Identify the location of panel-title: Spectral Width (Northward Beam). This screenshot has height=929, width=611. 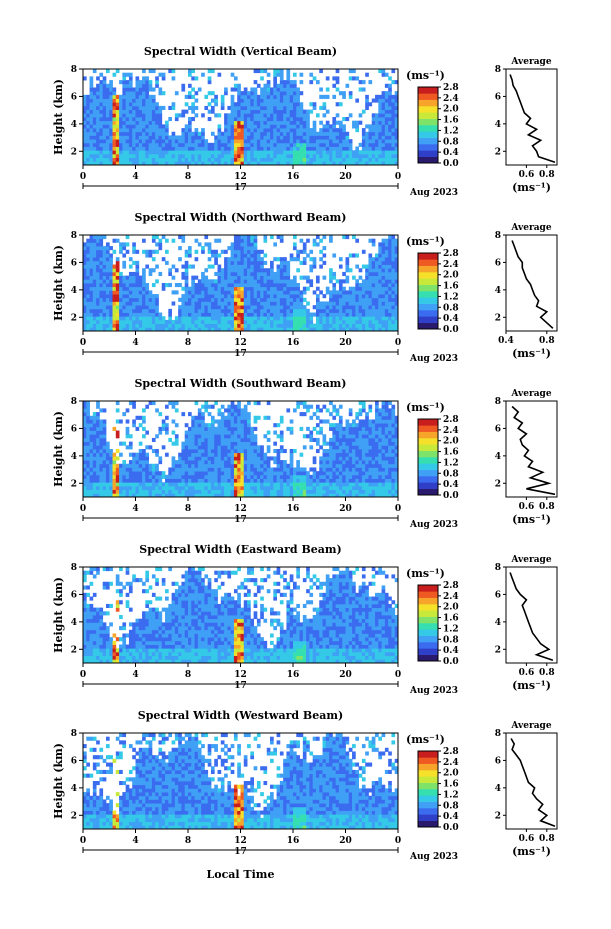
(241, 217).